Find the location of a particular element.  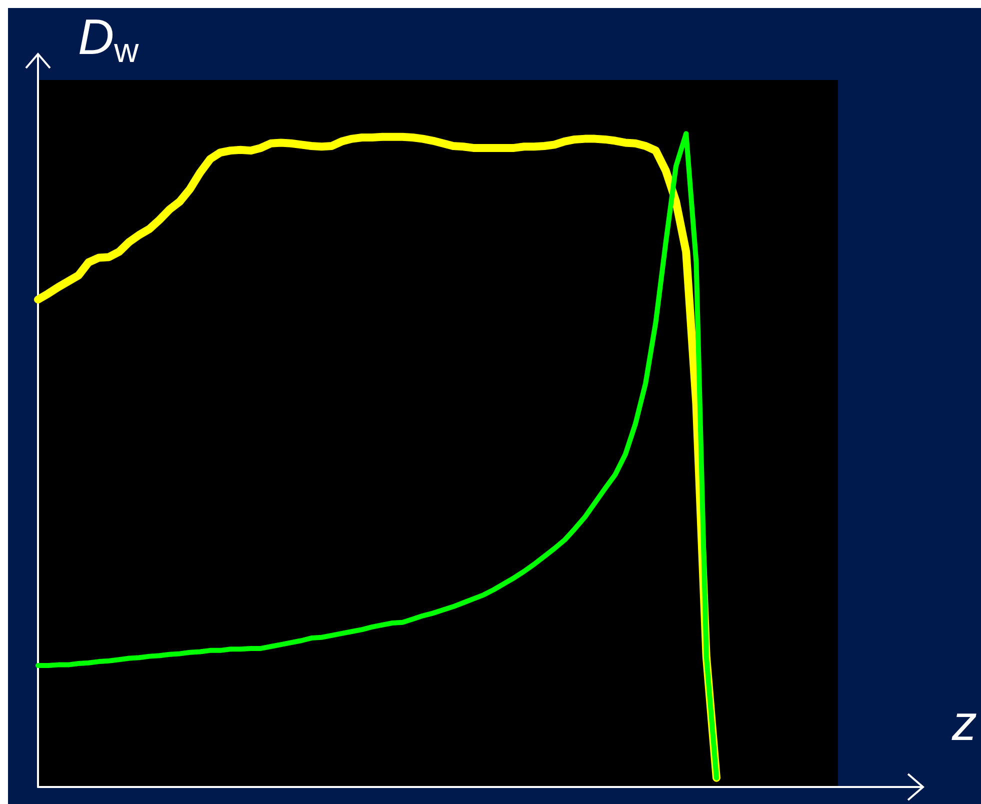

x-axis-title: z is located at coordinates (964, 723).